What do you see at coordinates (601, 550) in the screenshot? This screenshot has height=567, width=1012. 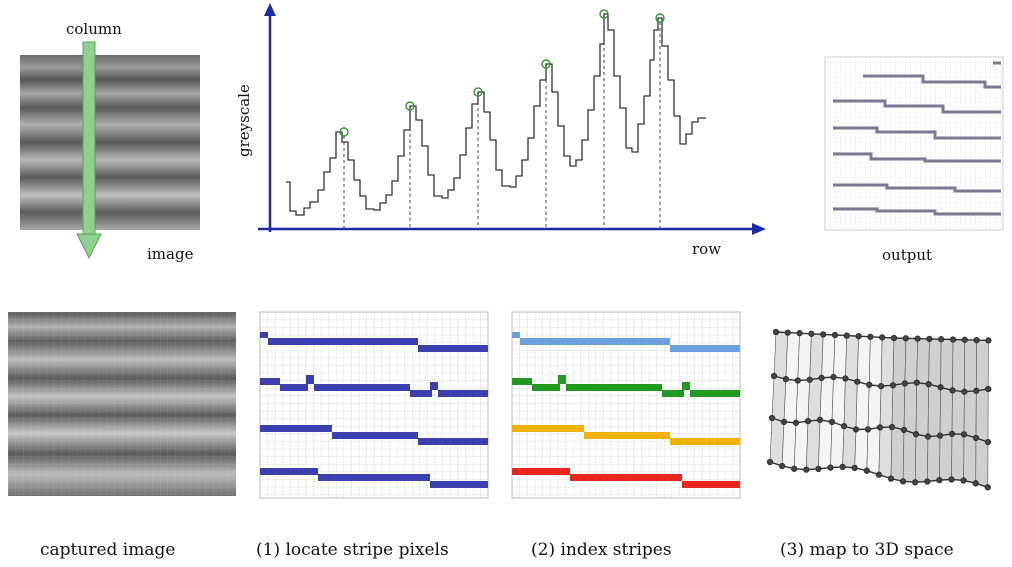 I see `caption-index-stripes: (2) index stripes` at bounding box center [601, 550].